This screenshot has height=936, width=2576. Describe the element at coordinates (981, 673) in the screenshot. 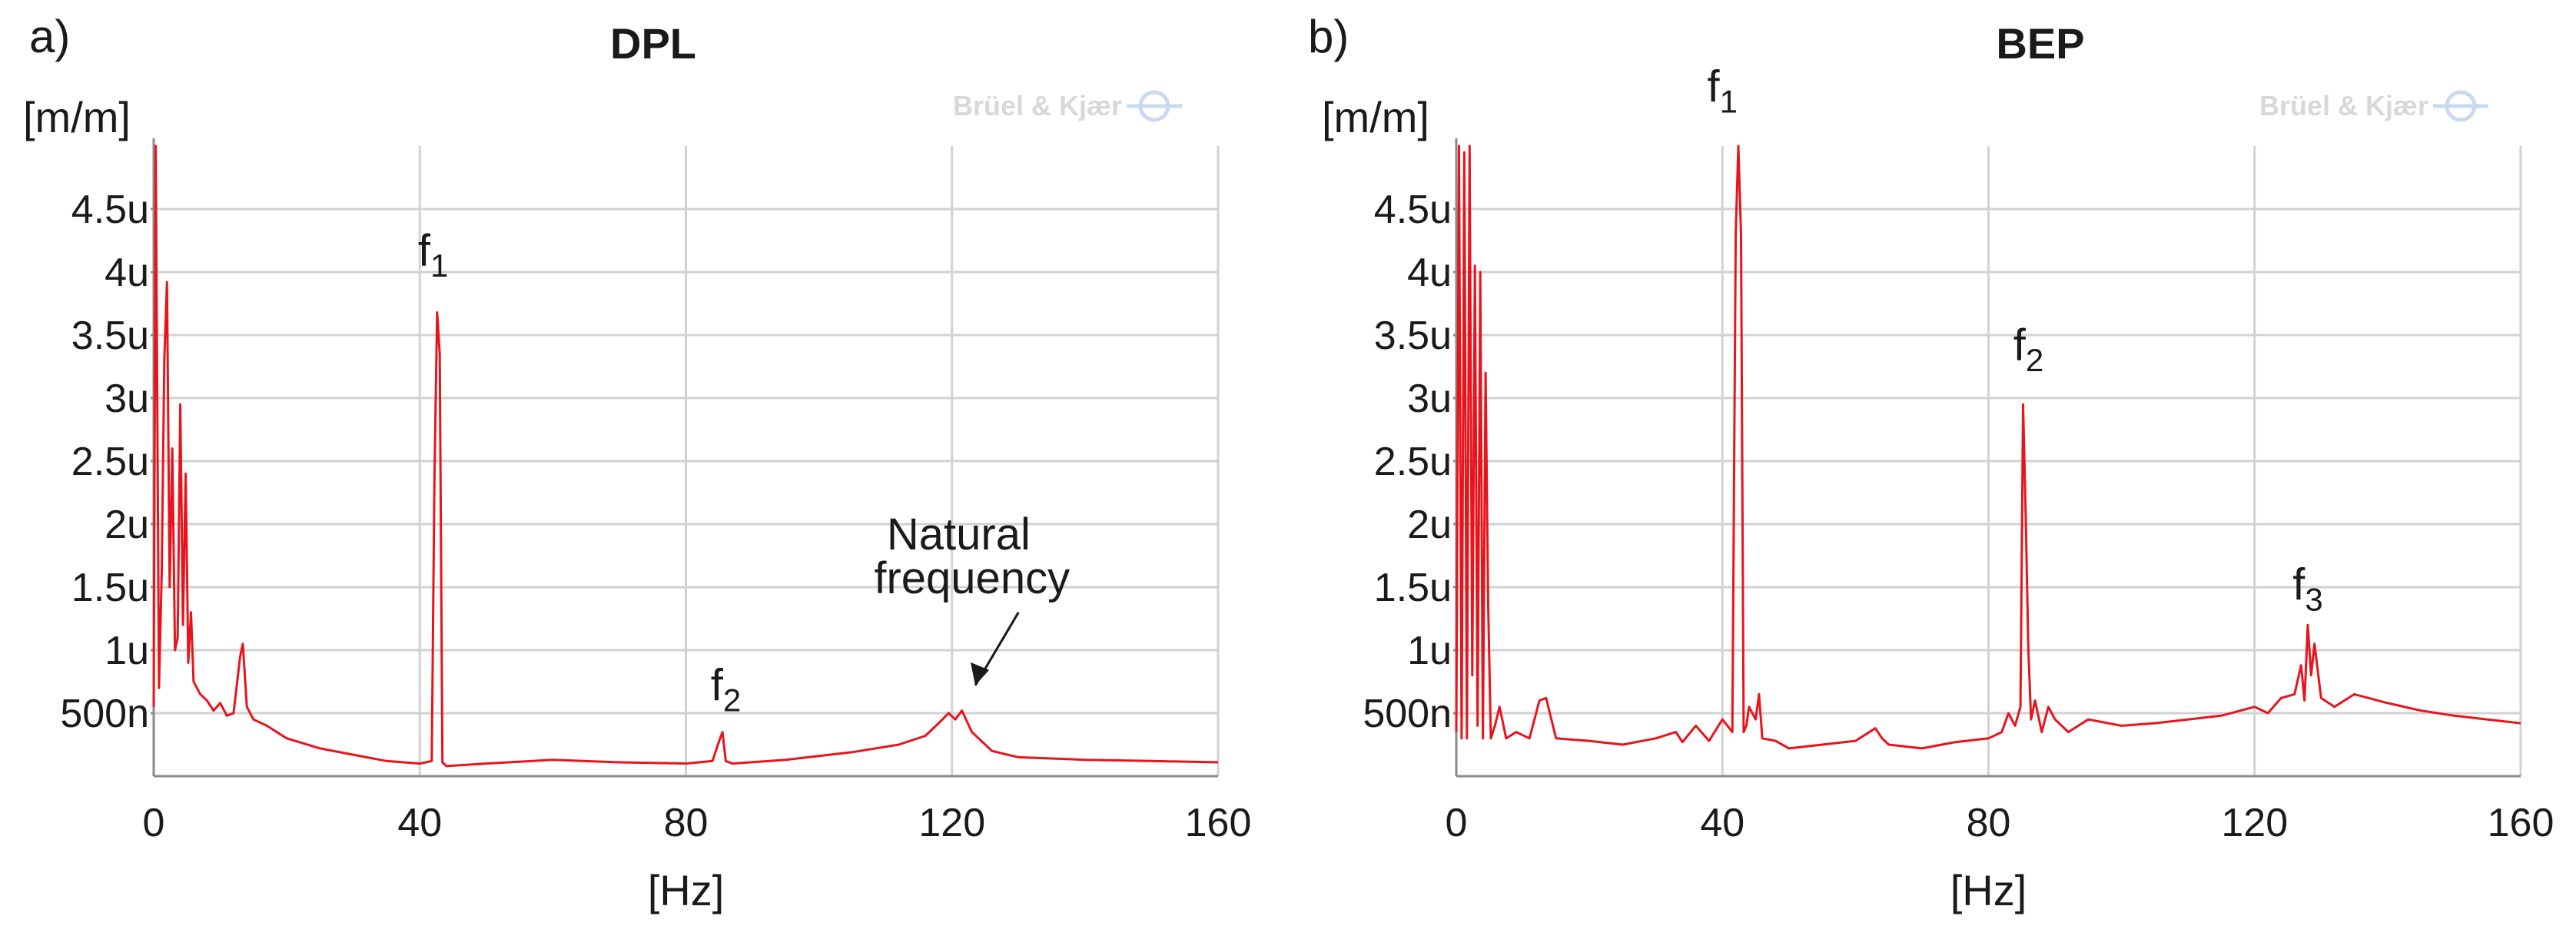

I see `annotation-arrowhead` at that location.